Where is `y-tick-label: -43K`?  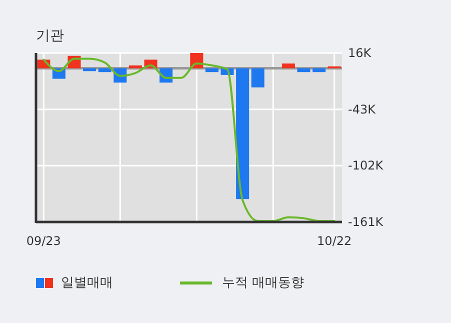 y-tick-label: -43K is located at coordinates (362, 109).